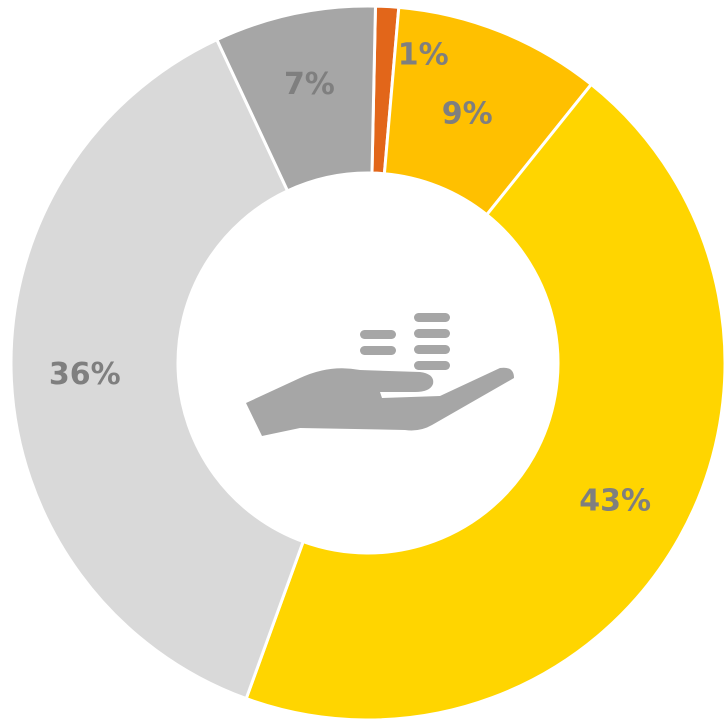  What do you see at coordinates (423, 54) in the screenshot?
I see `data-label: 1%` at bounding box center [423, 54].